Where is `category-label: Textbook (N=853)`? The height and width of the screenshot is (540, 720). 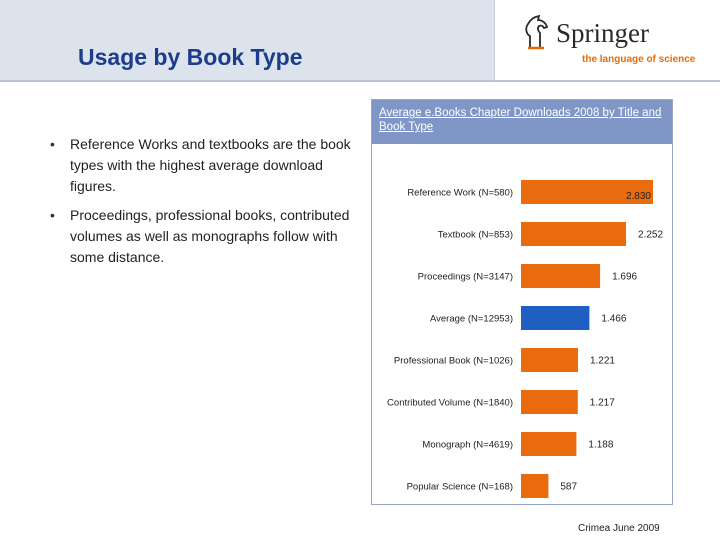
category-label: Textbook (N=853) is located at coordinates (475, 235).